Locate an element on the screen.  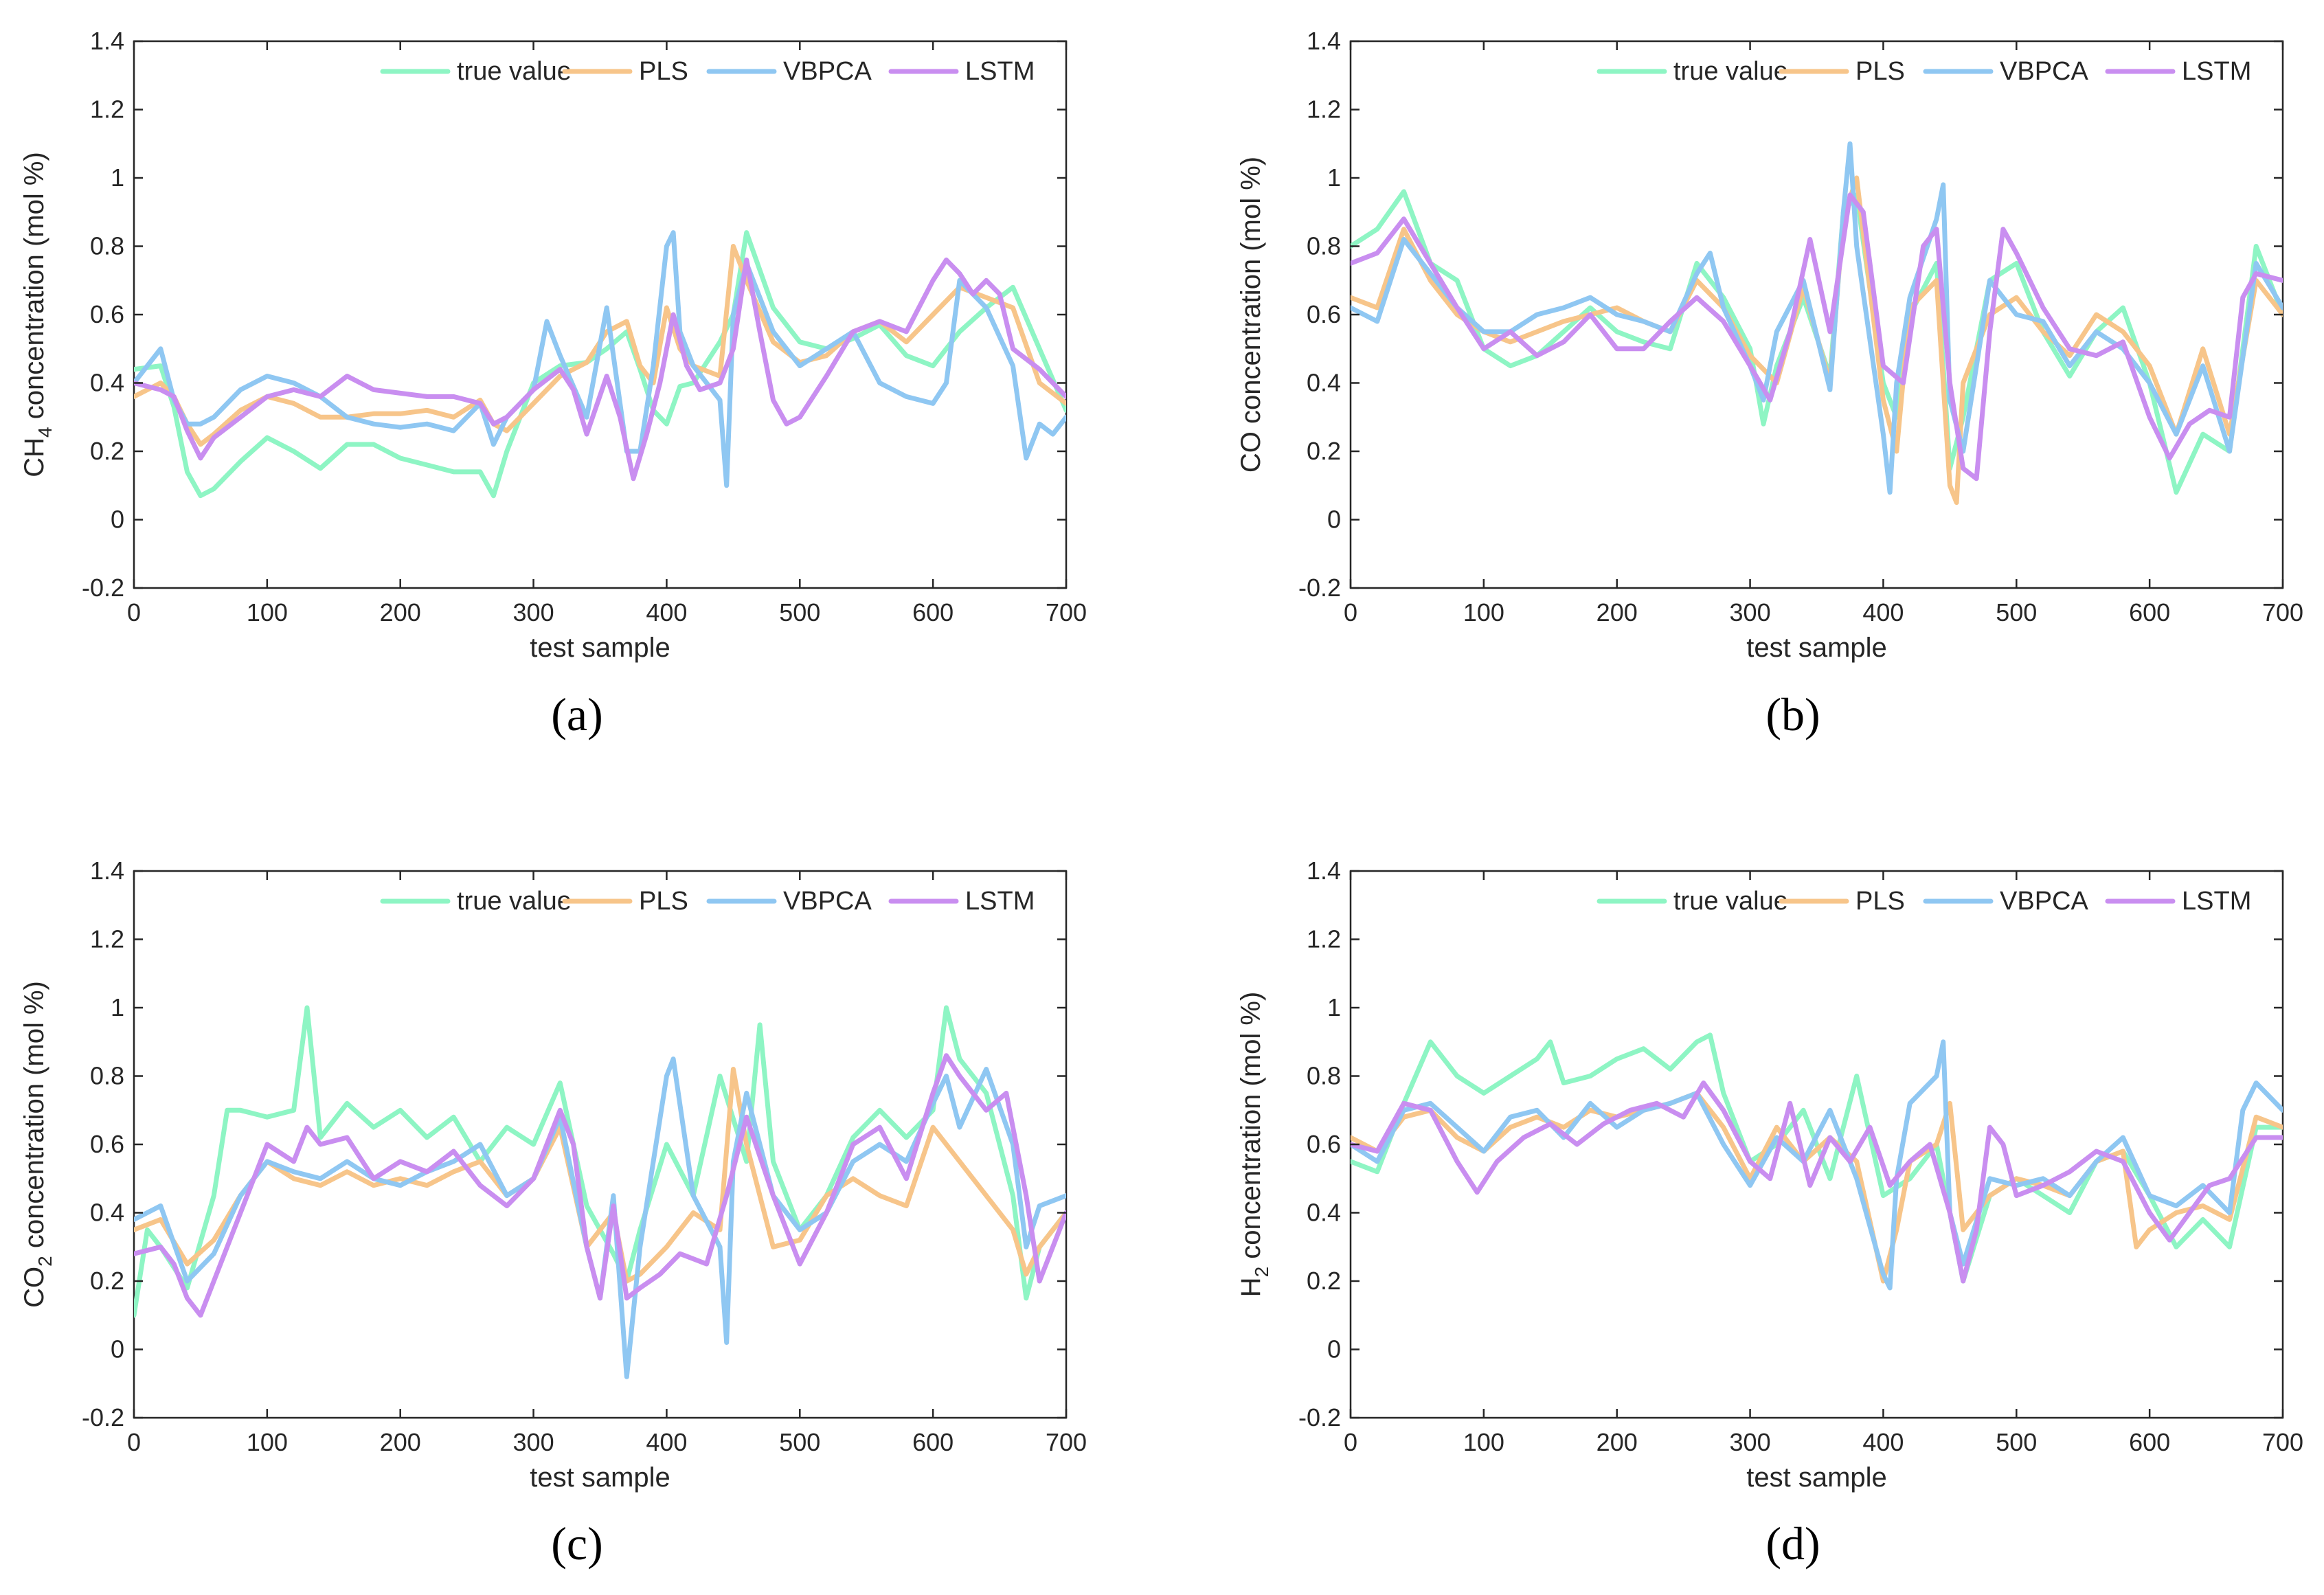
panel-label: (d) is located at coordinates (1792, 1543).